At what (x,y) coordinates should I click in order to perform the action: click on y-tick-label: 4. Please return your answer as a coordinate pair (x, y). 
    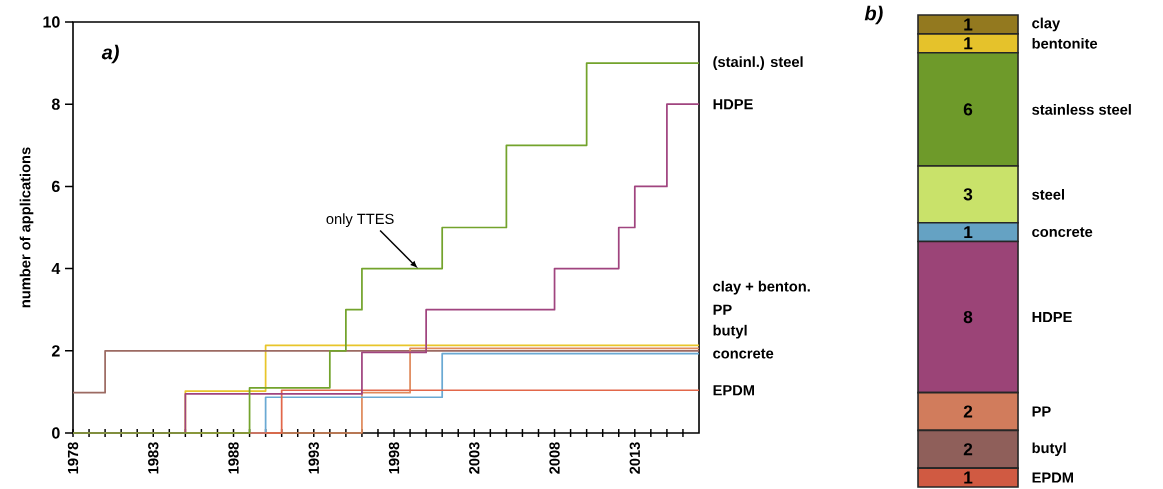
    Looking at the image, I should click on (56, 269).